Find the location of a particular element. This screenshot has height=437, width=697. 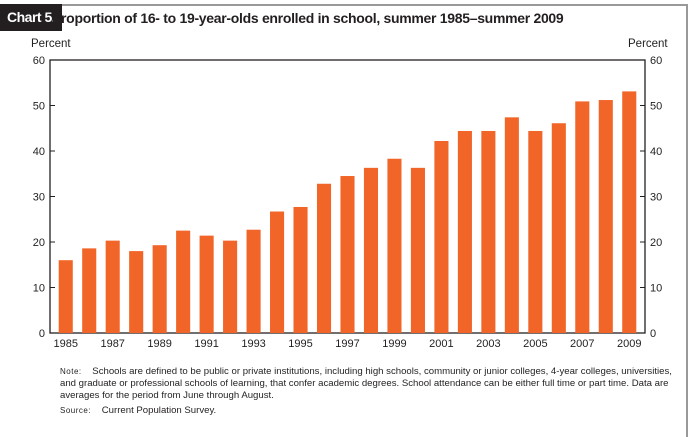

y-axis-label-right: Percent is located at coordinates (648, 44).